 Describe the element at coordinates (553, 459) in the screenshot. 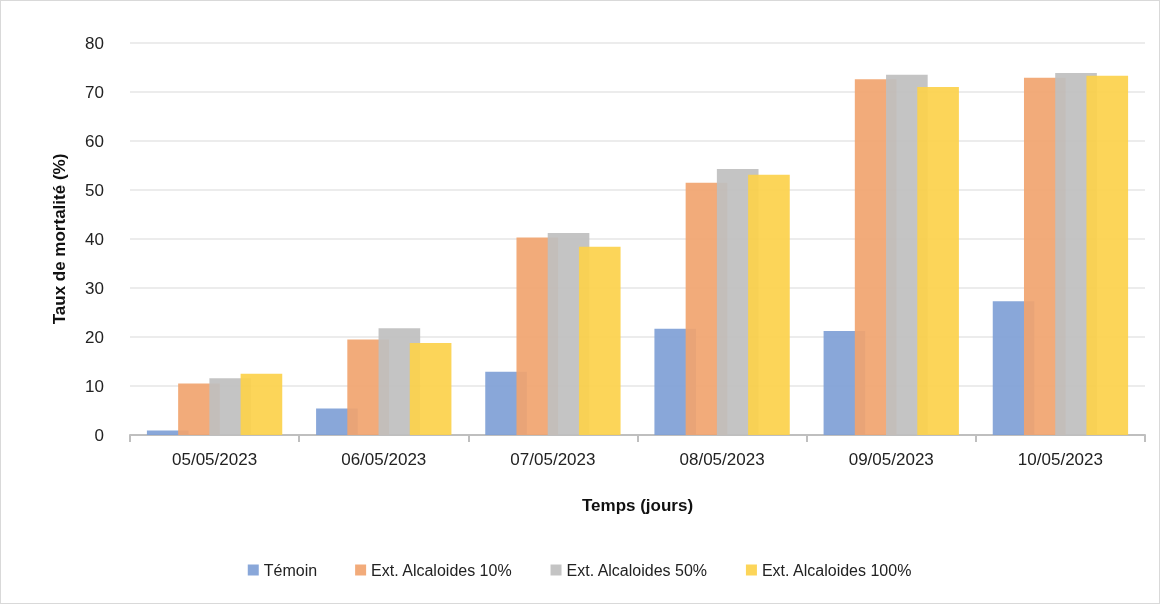

I see `x-tick-label: 07/05/2023` at that location.